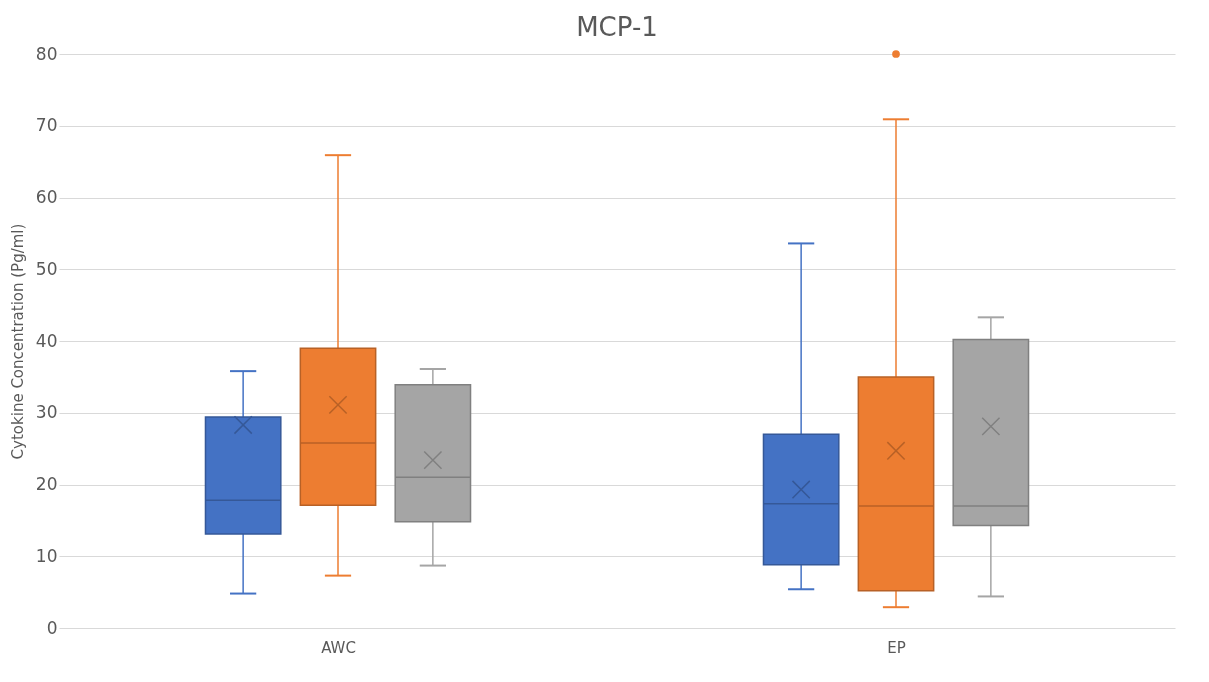 The image size is (1209, 682). What do you see at coordinates (46, 484) in the screenshot?
I see `y-tick-label: 20` at bounding box center [46, 484].